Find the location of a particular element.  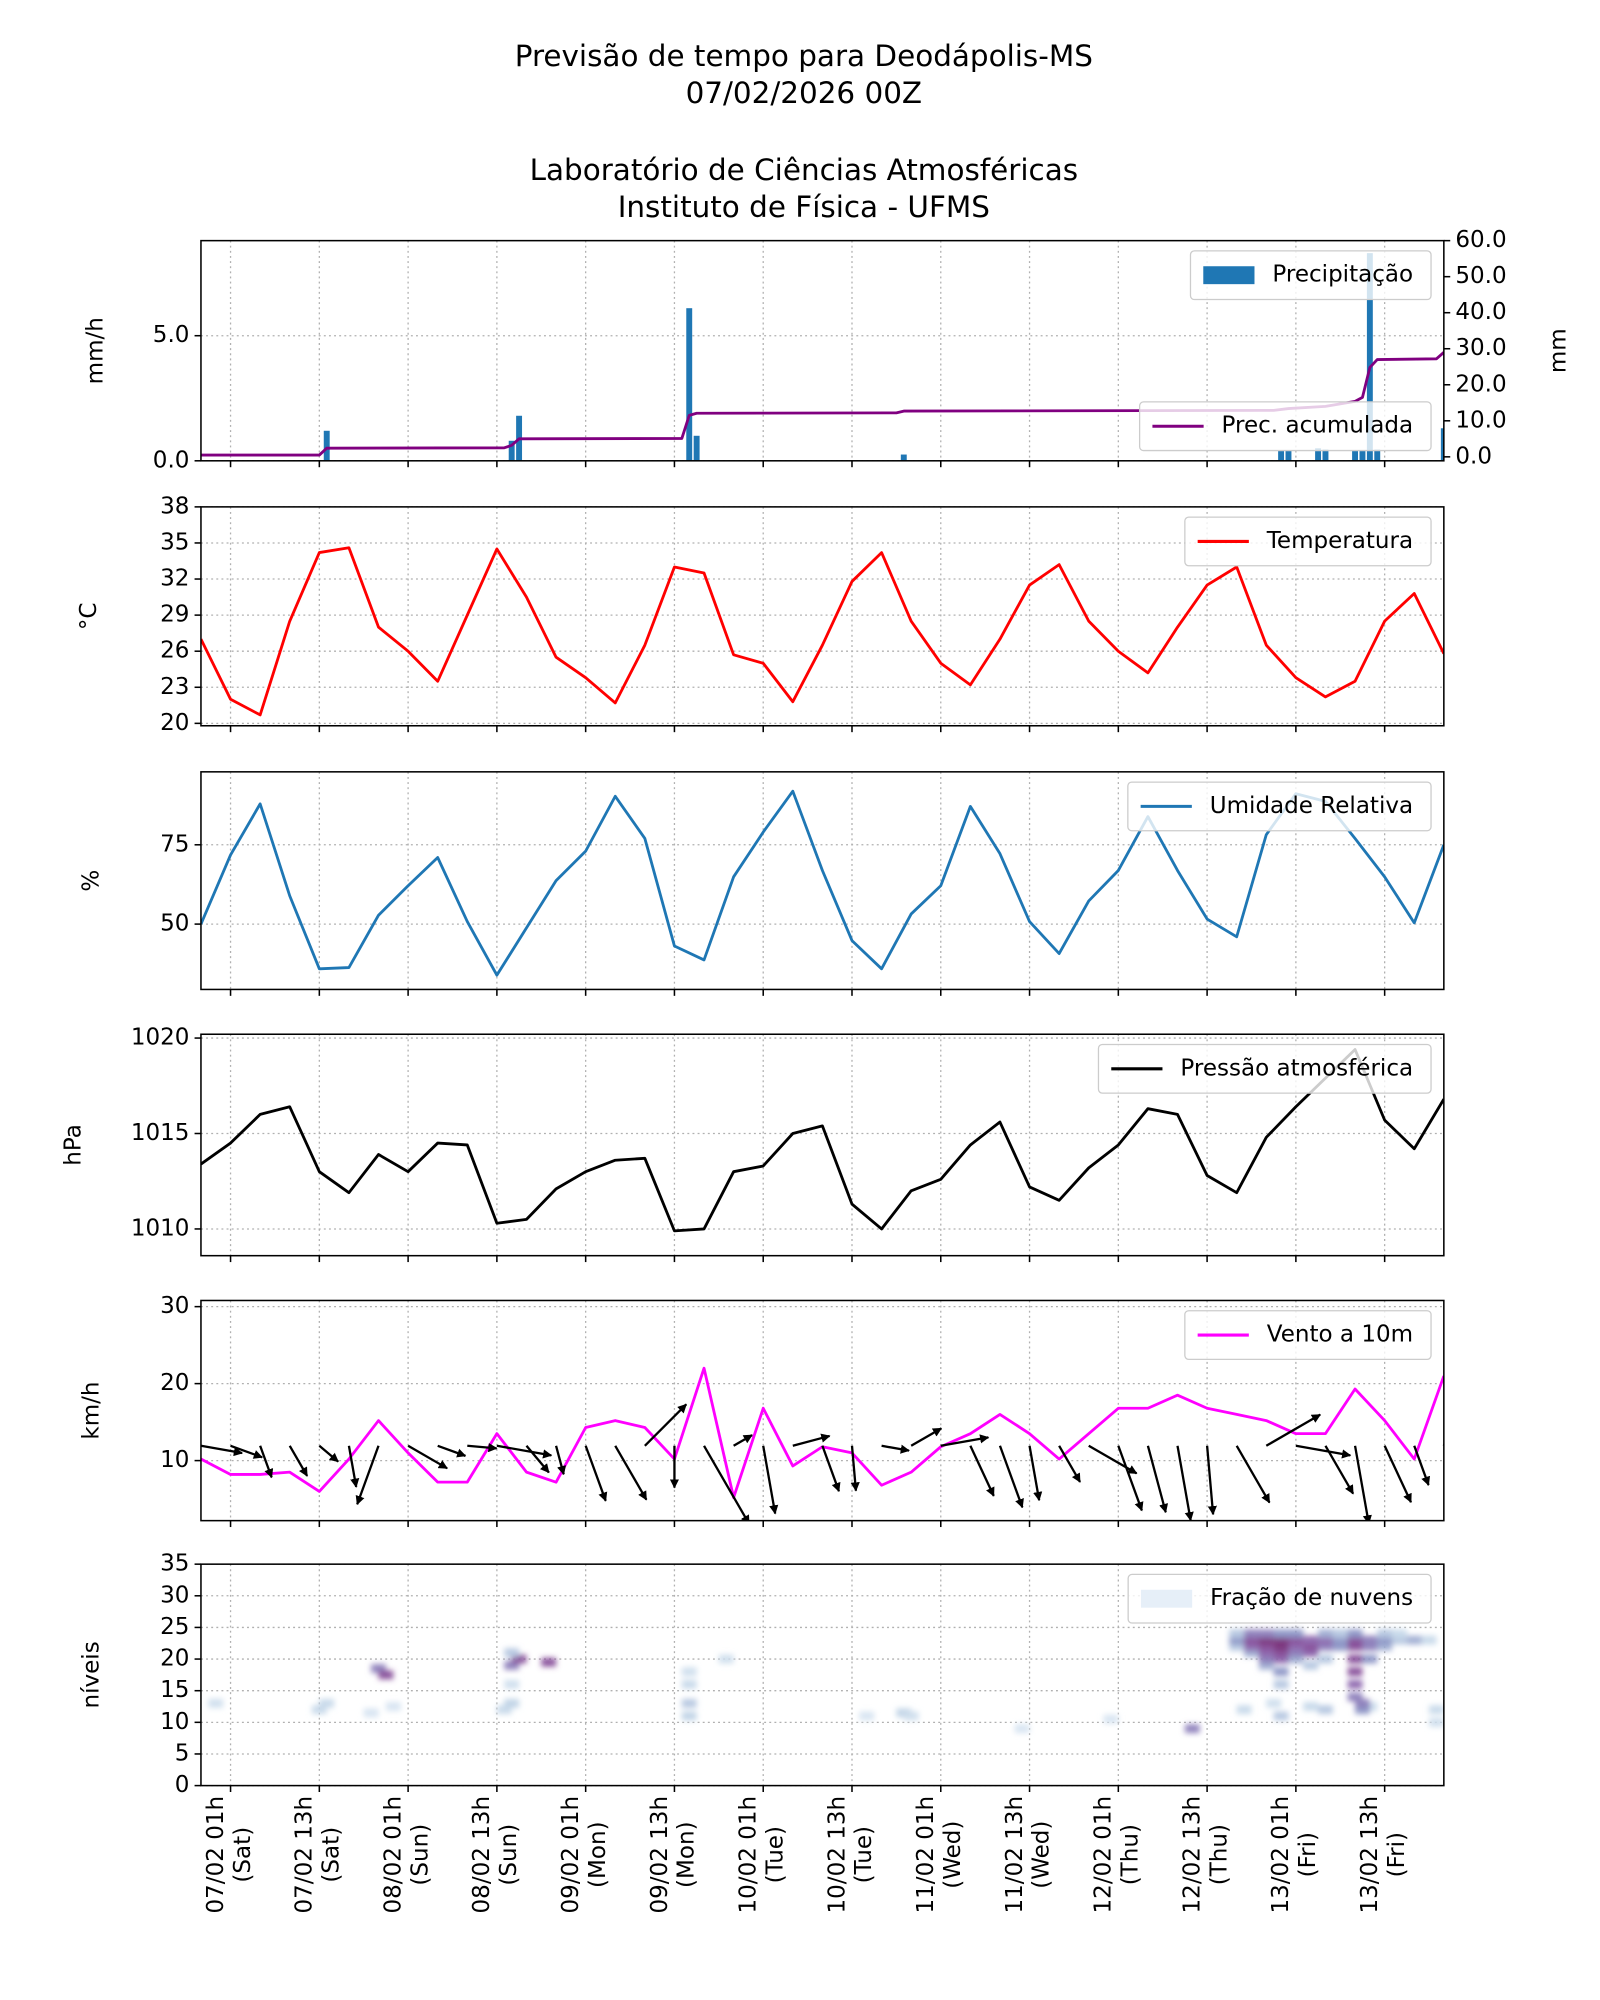

x-tick-label: 13/02 13h (Fri) is located at coordinates (1383, 1854).